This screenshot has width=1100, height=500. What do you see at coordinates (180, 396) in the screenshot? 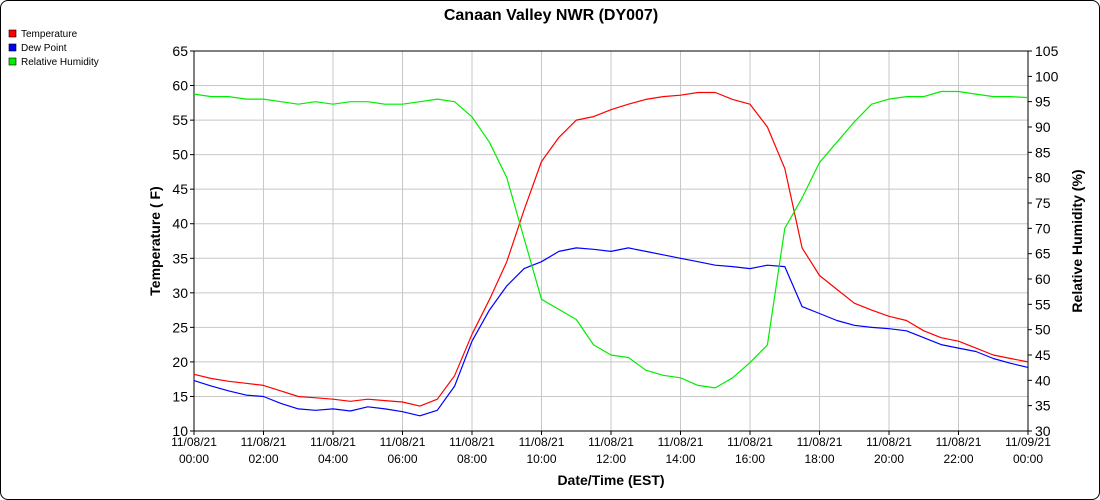
I see `y-tick-label: 15` at bounding box center [180, 396].